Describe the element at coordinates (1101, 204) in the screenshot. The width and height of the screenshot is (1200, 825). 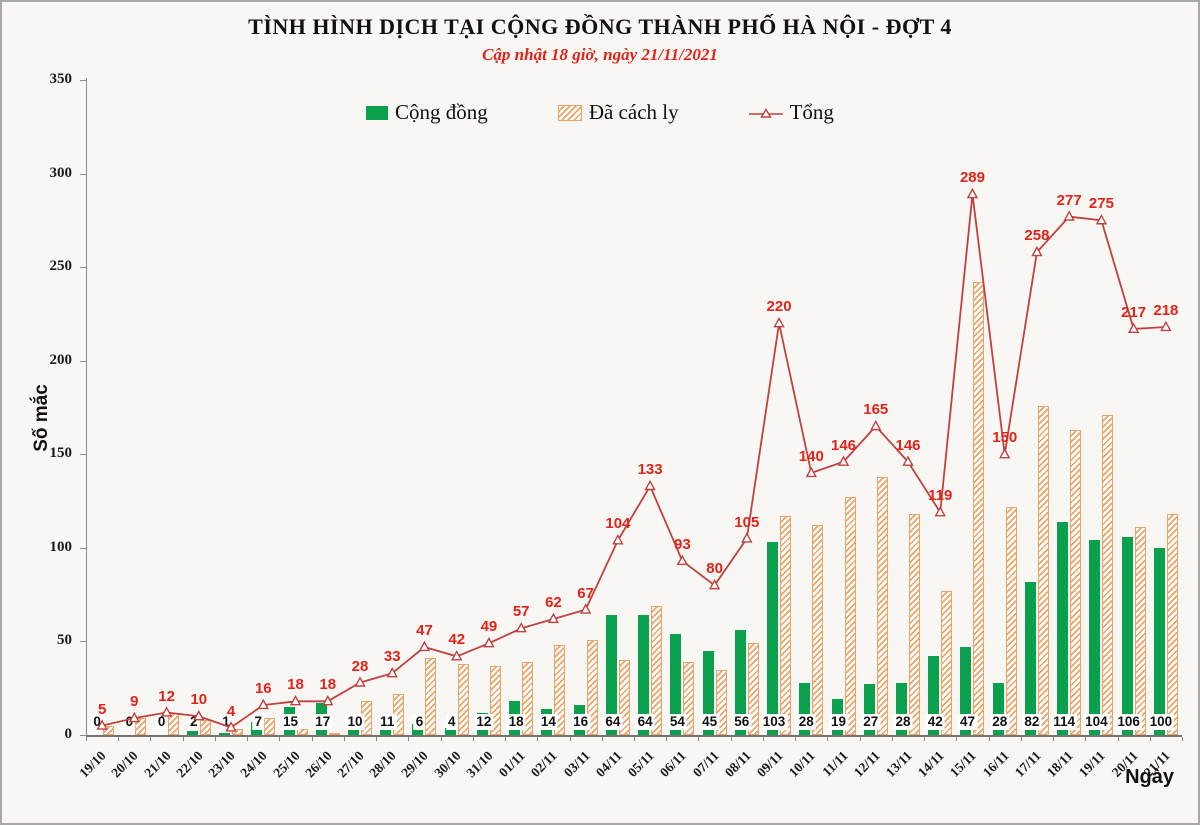
I see `line-value-label: 275` at that location.